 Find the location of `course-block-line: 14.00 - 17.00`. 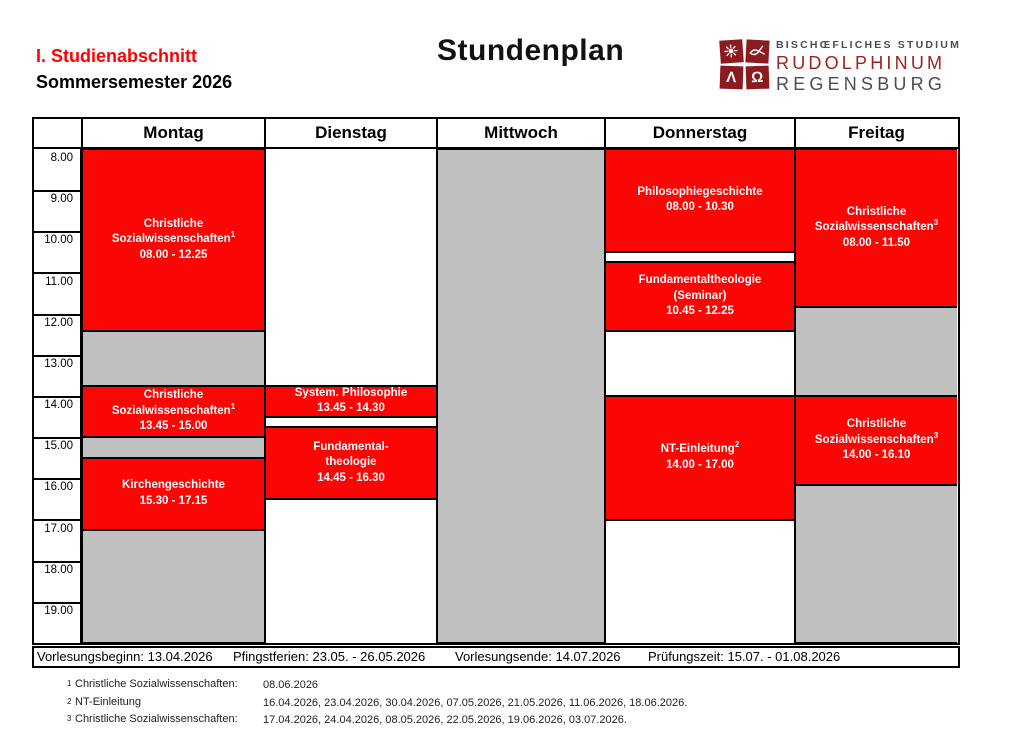

course-block-line: 14.00 - 17.00 is located at coordinates (700, 464).